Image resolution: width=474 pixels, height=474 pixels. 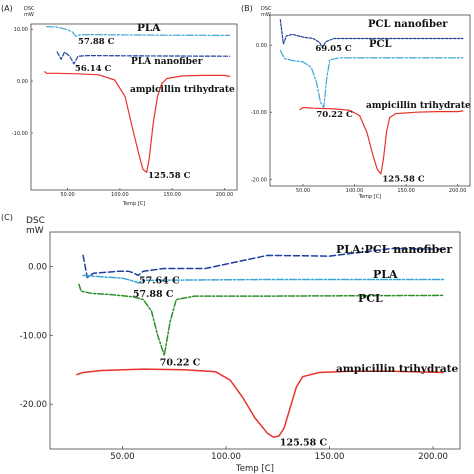 What do you see at coordinates (394, 249) in the screenshot?
I see `series-label: PLA:PCL nanofiber` at bounding box center [394, 249].